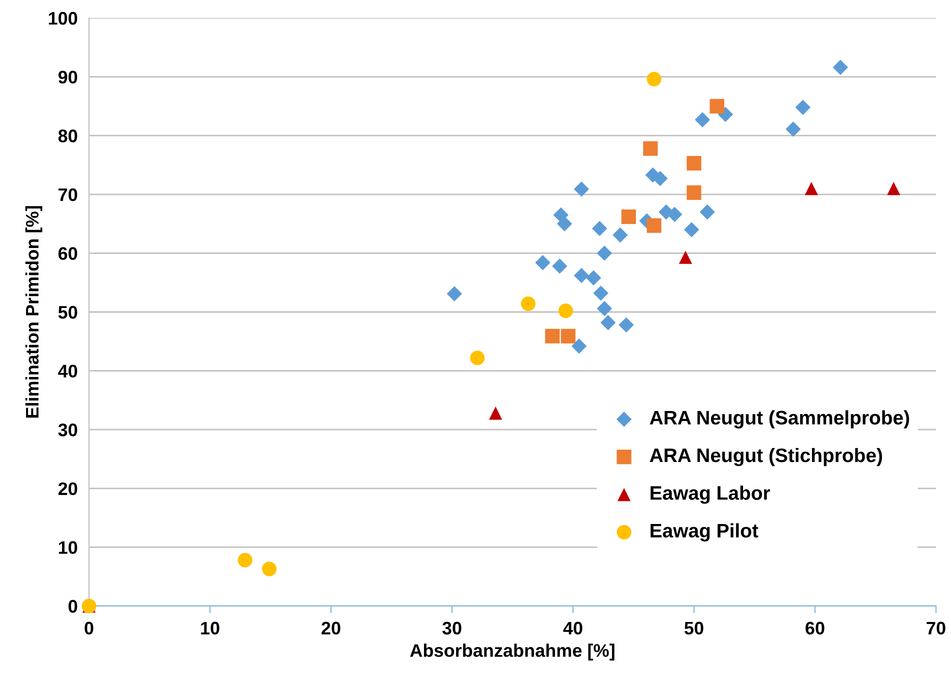 The width and height of the screenshot is (951, 686). What do you see at coordinates (33, 312) in the screenshot?
I see `y-axis-title: Elimination Primidon [%]` at bounding box center [33, 312].